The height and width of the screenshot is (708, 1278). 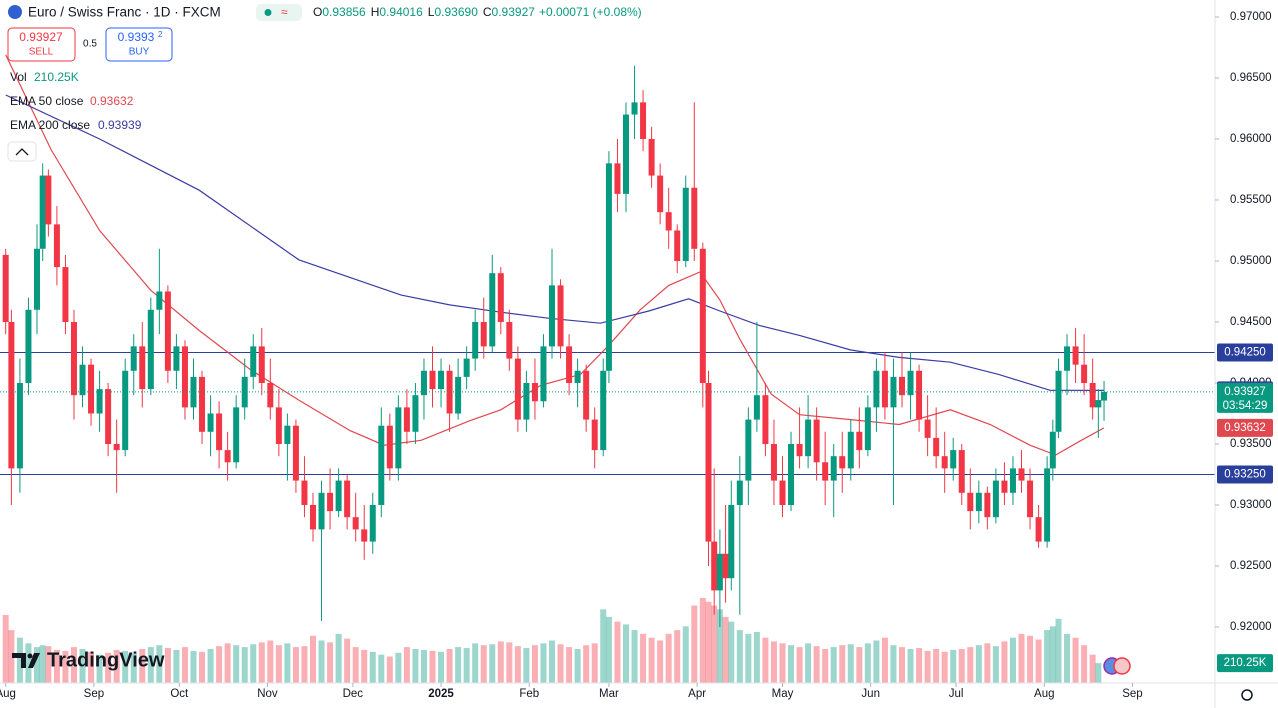 What do you see at coordinates (30, 656) in the screenshot?
I see `logo-dot` at bounding box center [30, 656].